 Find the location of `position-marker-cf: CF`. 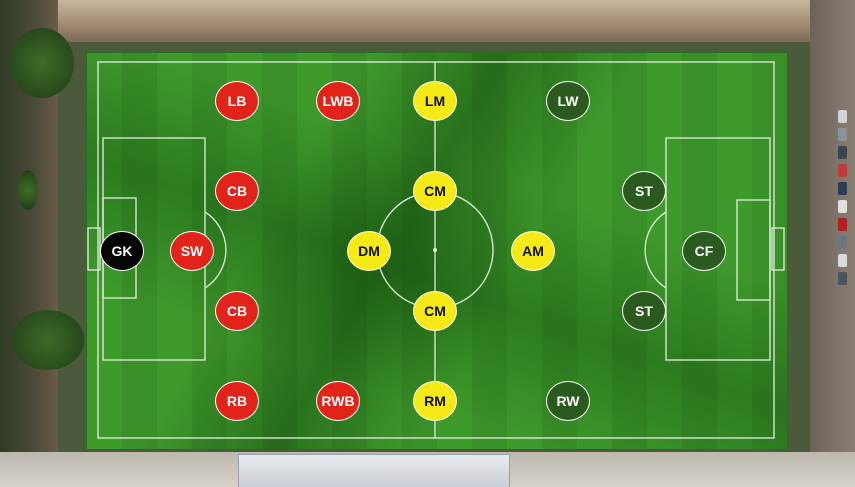

position-marker-cf: CF is located at coordinates (704, 251).